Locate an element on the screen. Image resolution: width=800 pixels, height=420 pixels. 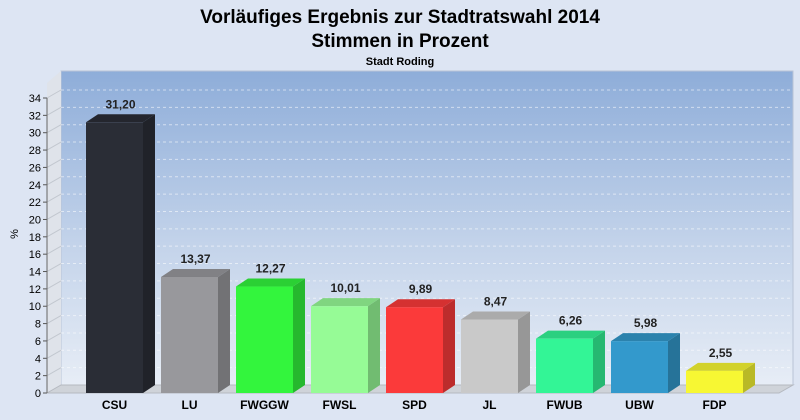
x-tick-label: FWSL is located at coordinates (340, 405).